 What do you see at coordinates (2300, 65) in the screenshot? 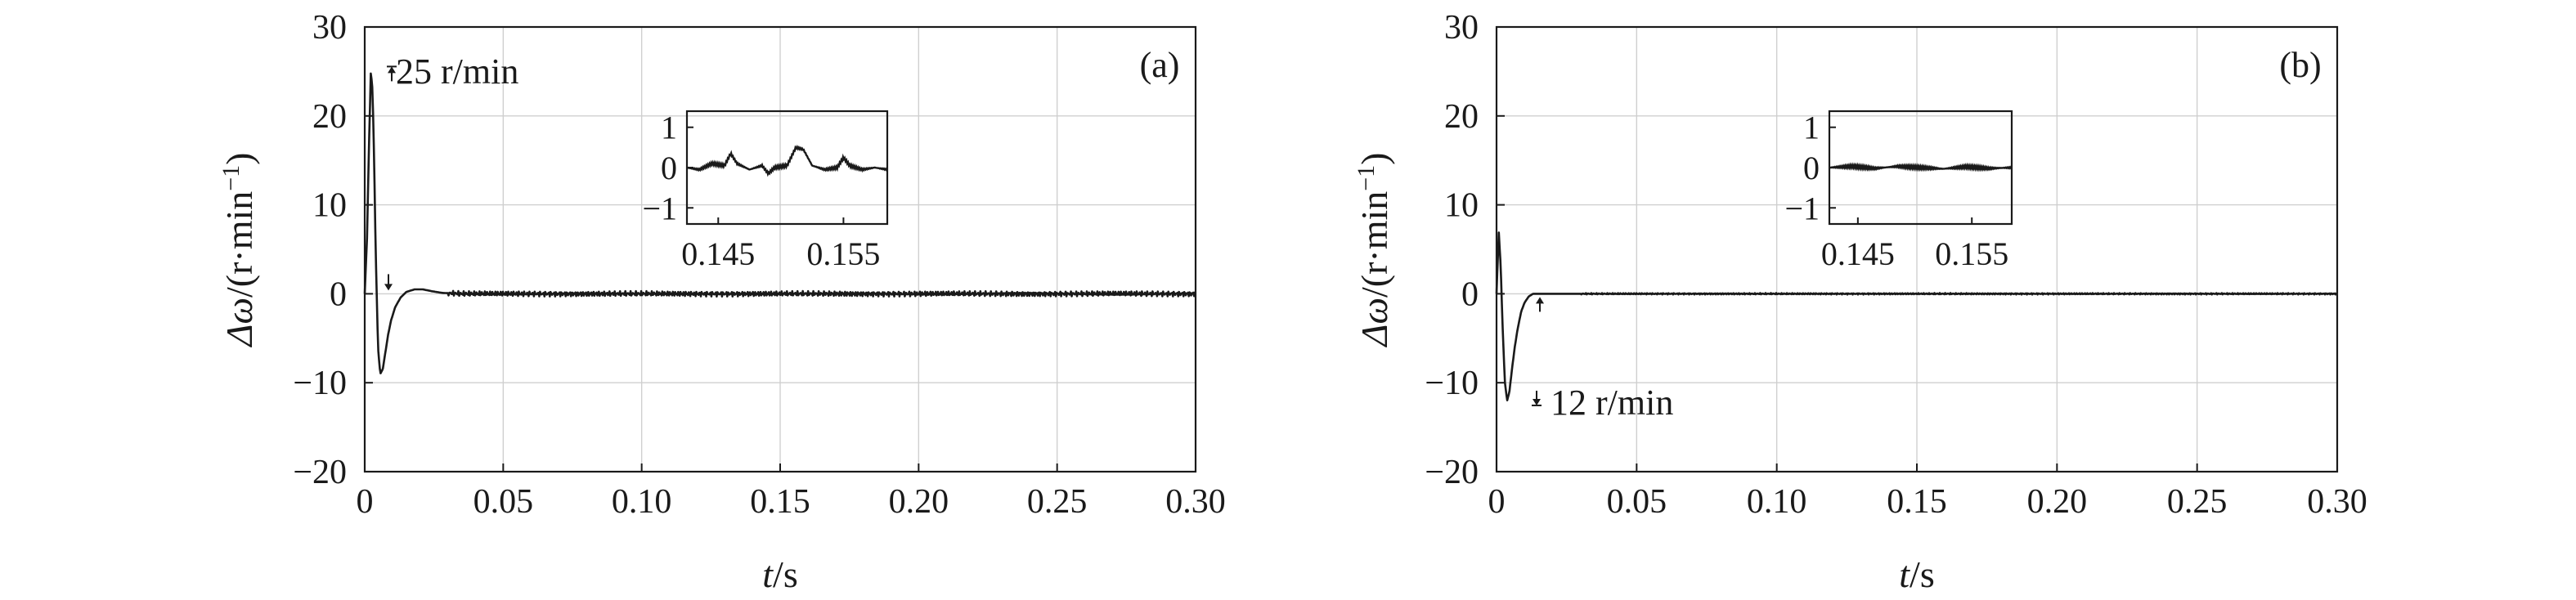
I see `panel-label: (b)` at bounding box center [2300, 65].